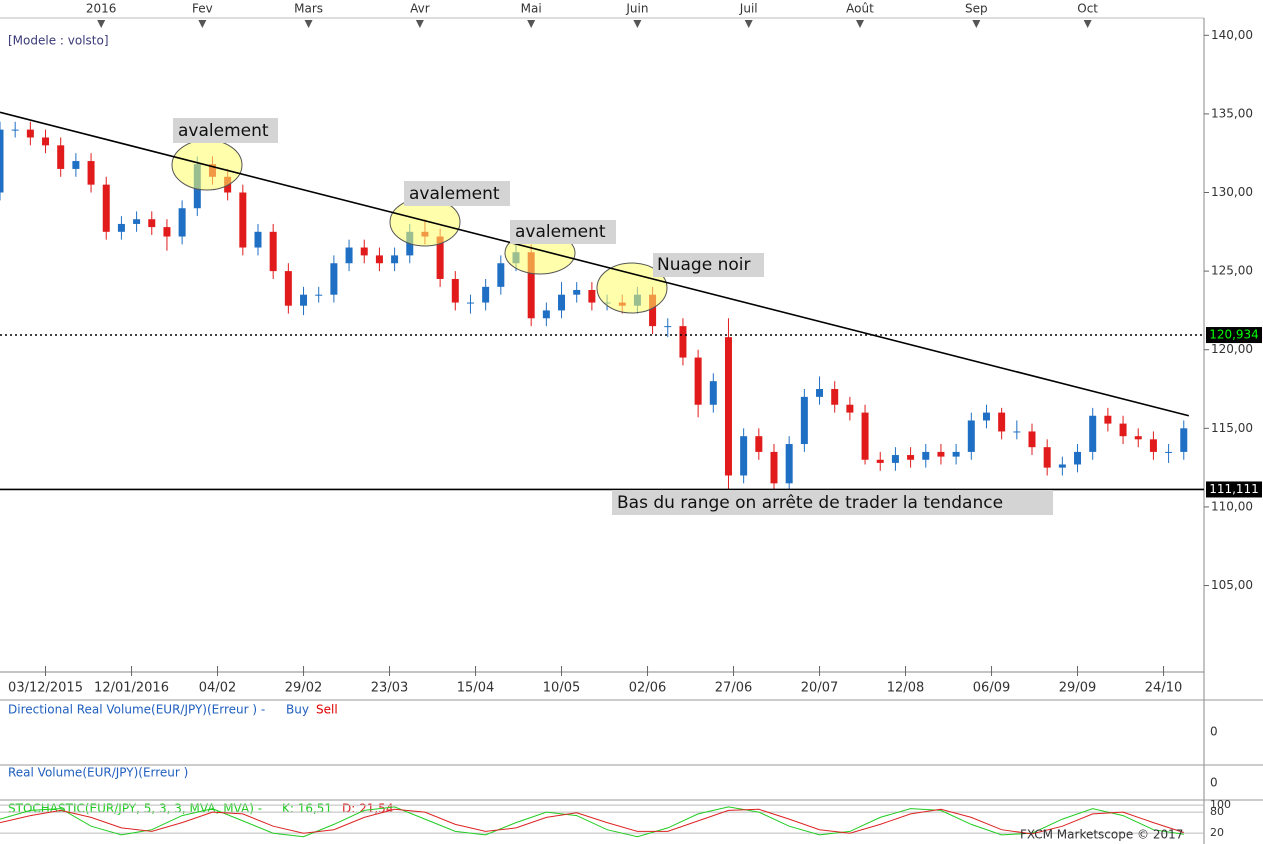 This screenshot has height=844, width=1263. I want to click on level-label-box, so click(1234, 335).